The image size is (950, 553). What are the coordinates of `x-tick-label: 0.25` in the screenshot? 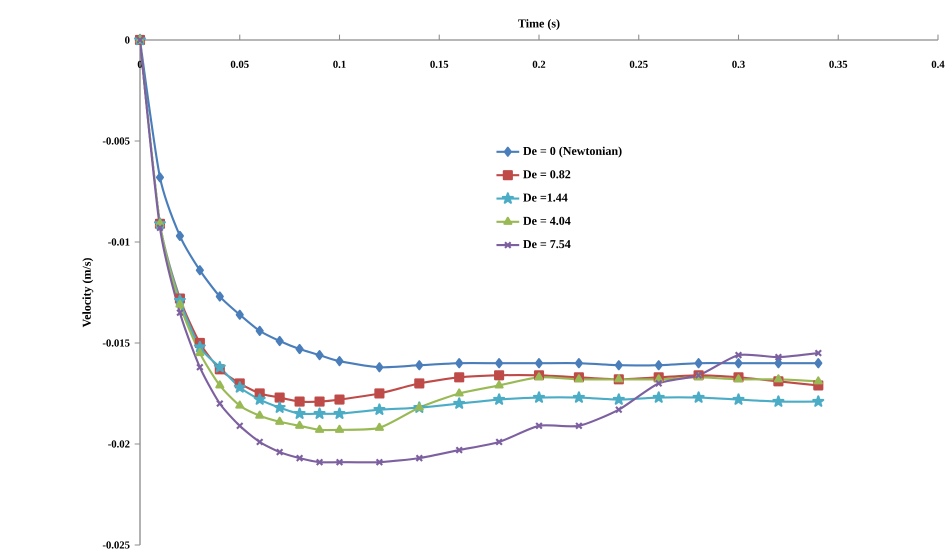 It's located at (639, 64).